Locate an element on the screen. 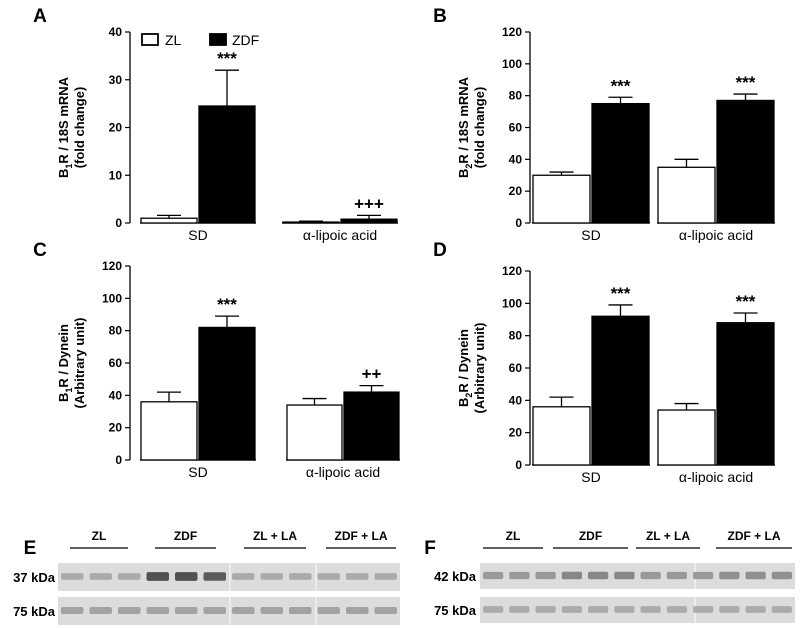 Image resolution: width=800 pixels, height=628 pixels. y-axis-label: B1R / 18S mRNA is located at coordinates (65, 127).